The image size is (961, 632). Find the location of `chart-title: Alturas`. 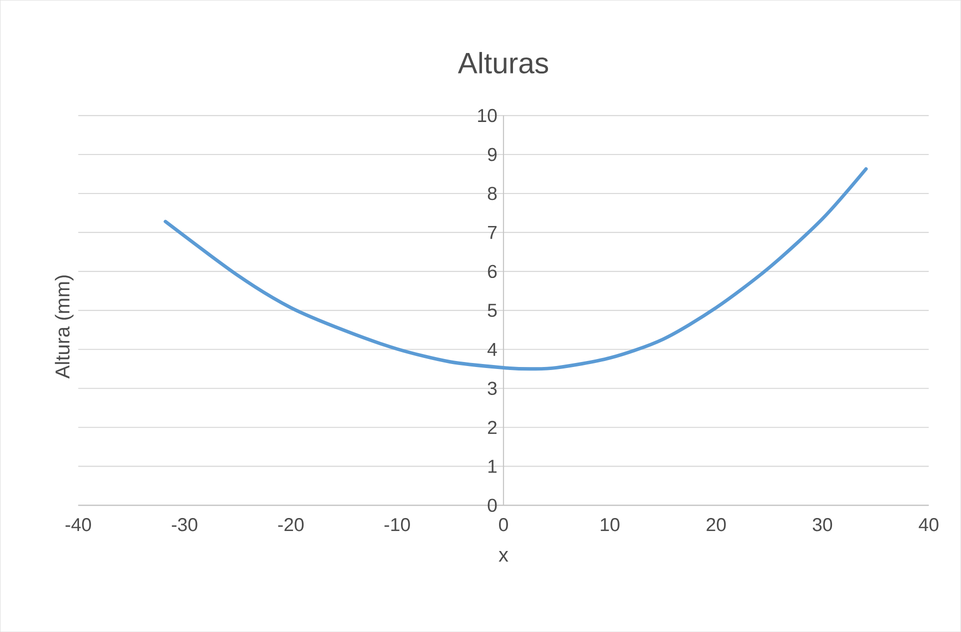

chart-title: Alturas is located at coordinates (503, 63).